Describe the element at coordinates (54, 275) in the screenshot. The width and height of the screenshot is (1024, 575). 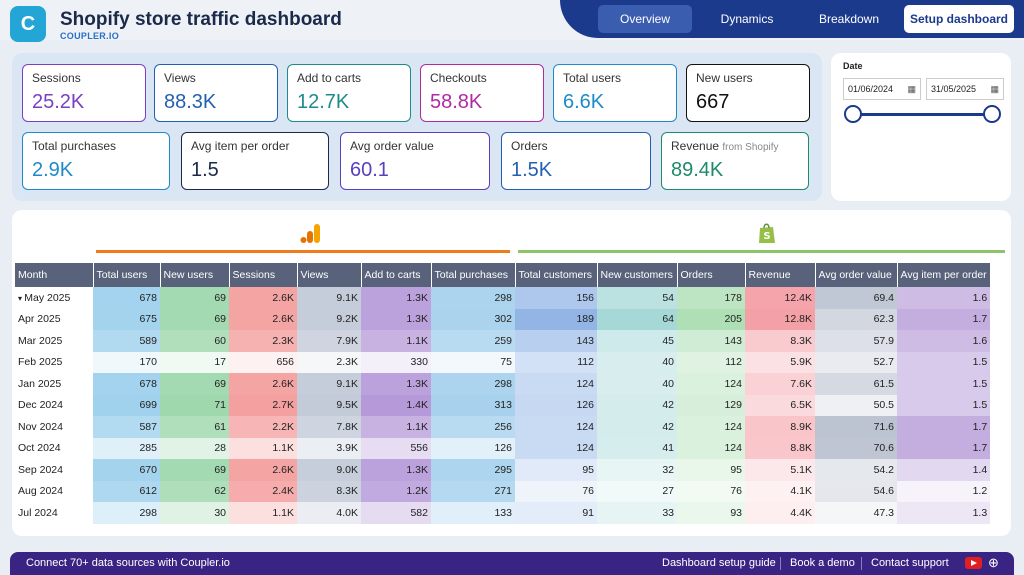
I see `column-header: Month` at that location.